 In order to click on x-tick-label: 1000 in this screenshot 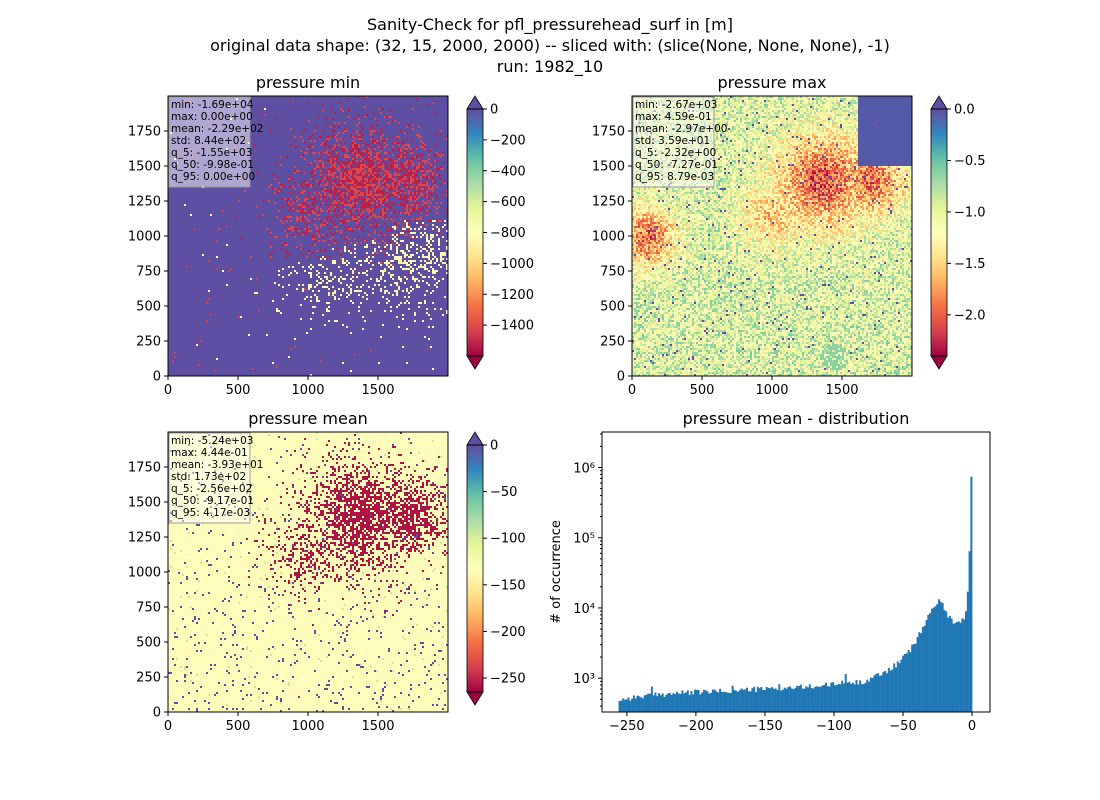, I will do `click(771, 390)`.